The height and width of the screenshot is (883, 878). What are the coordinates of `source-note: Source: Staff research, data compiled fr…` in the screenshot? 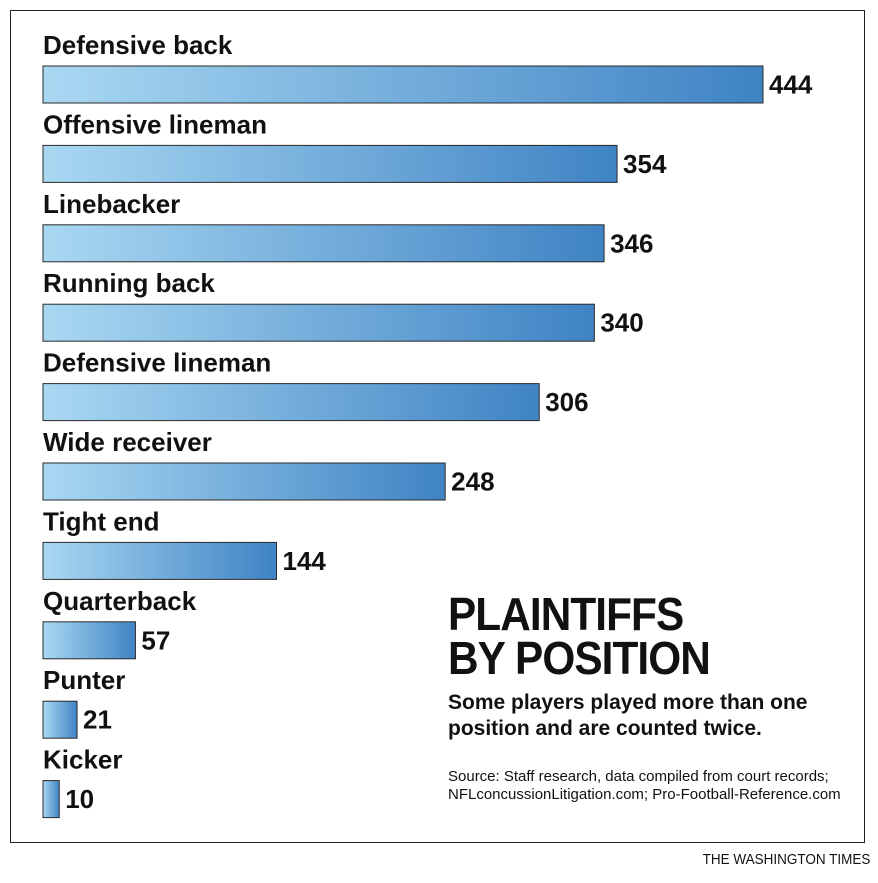 It's located at (648, 786).